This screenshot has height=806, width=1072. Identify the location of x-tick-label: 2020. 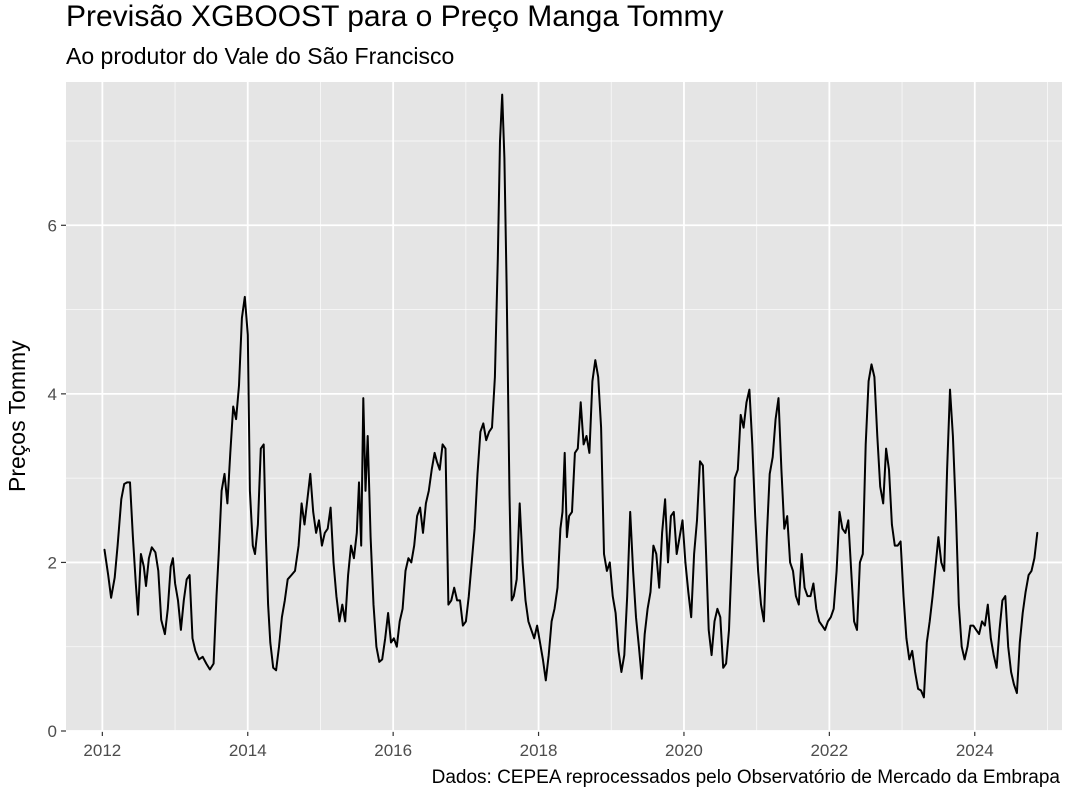
(684, 750).